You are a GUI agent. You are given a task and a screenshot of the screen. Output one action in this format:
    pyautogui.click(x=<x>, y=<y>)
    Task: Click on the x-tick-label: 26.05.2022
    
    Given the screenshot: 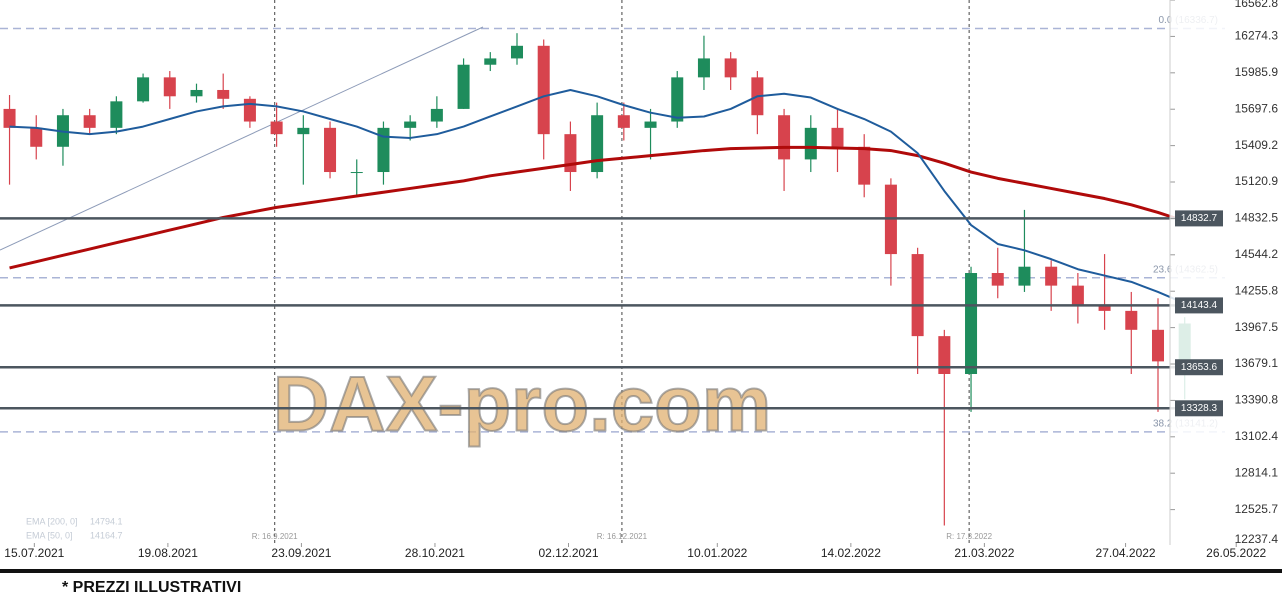 What is the action you would take?
    pyautogui.click(x=1236, y=553)
    